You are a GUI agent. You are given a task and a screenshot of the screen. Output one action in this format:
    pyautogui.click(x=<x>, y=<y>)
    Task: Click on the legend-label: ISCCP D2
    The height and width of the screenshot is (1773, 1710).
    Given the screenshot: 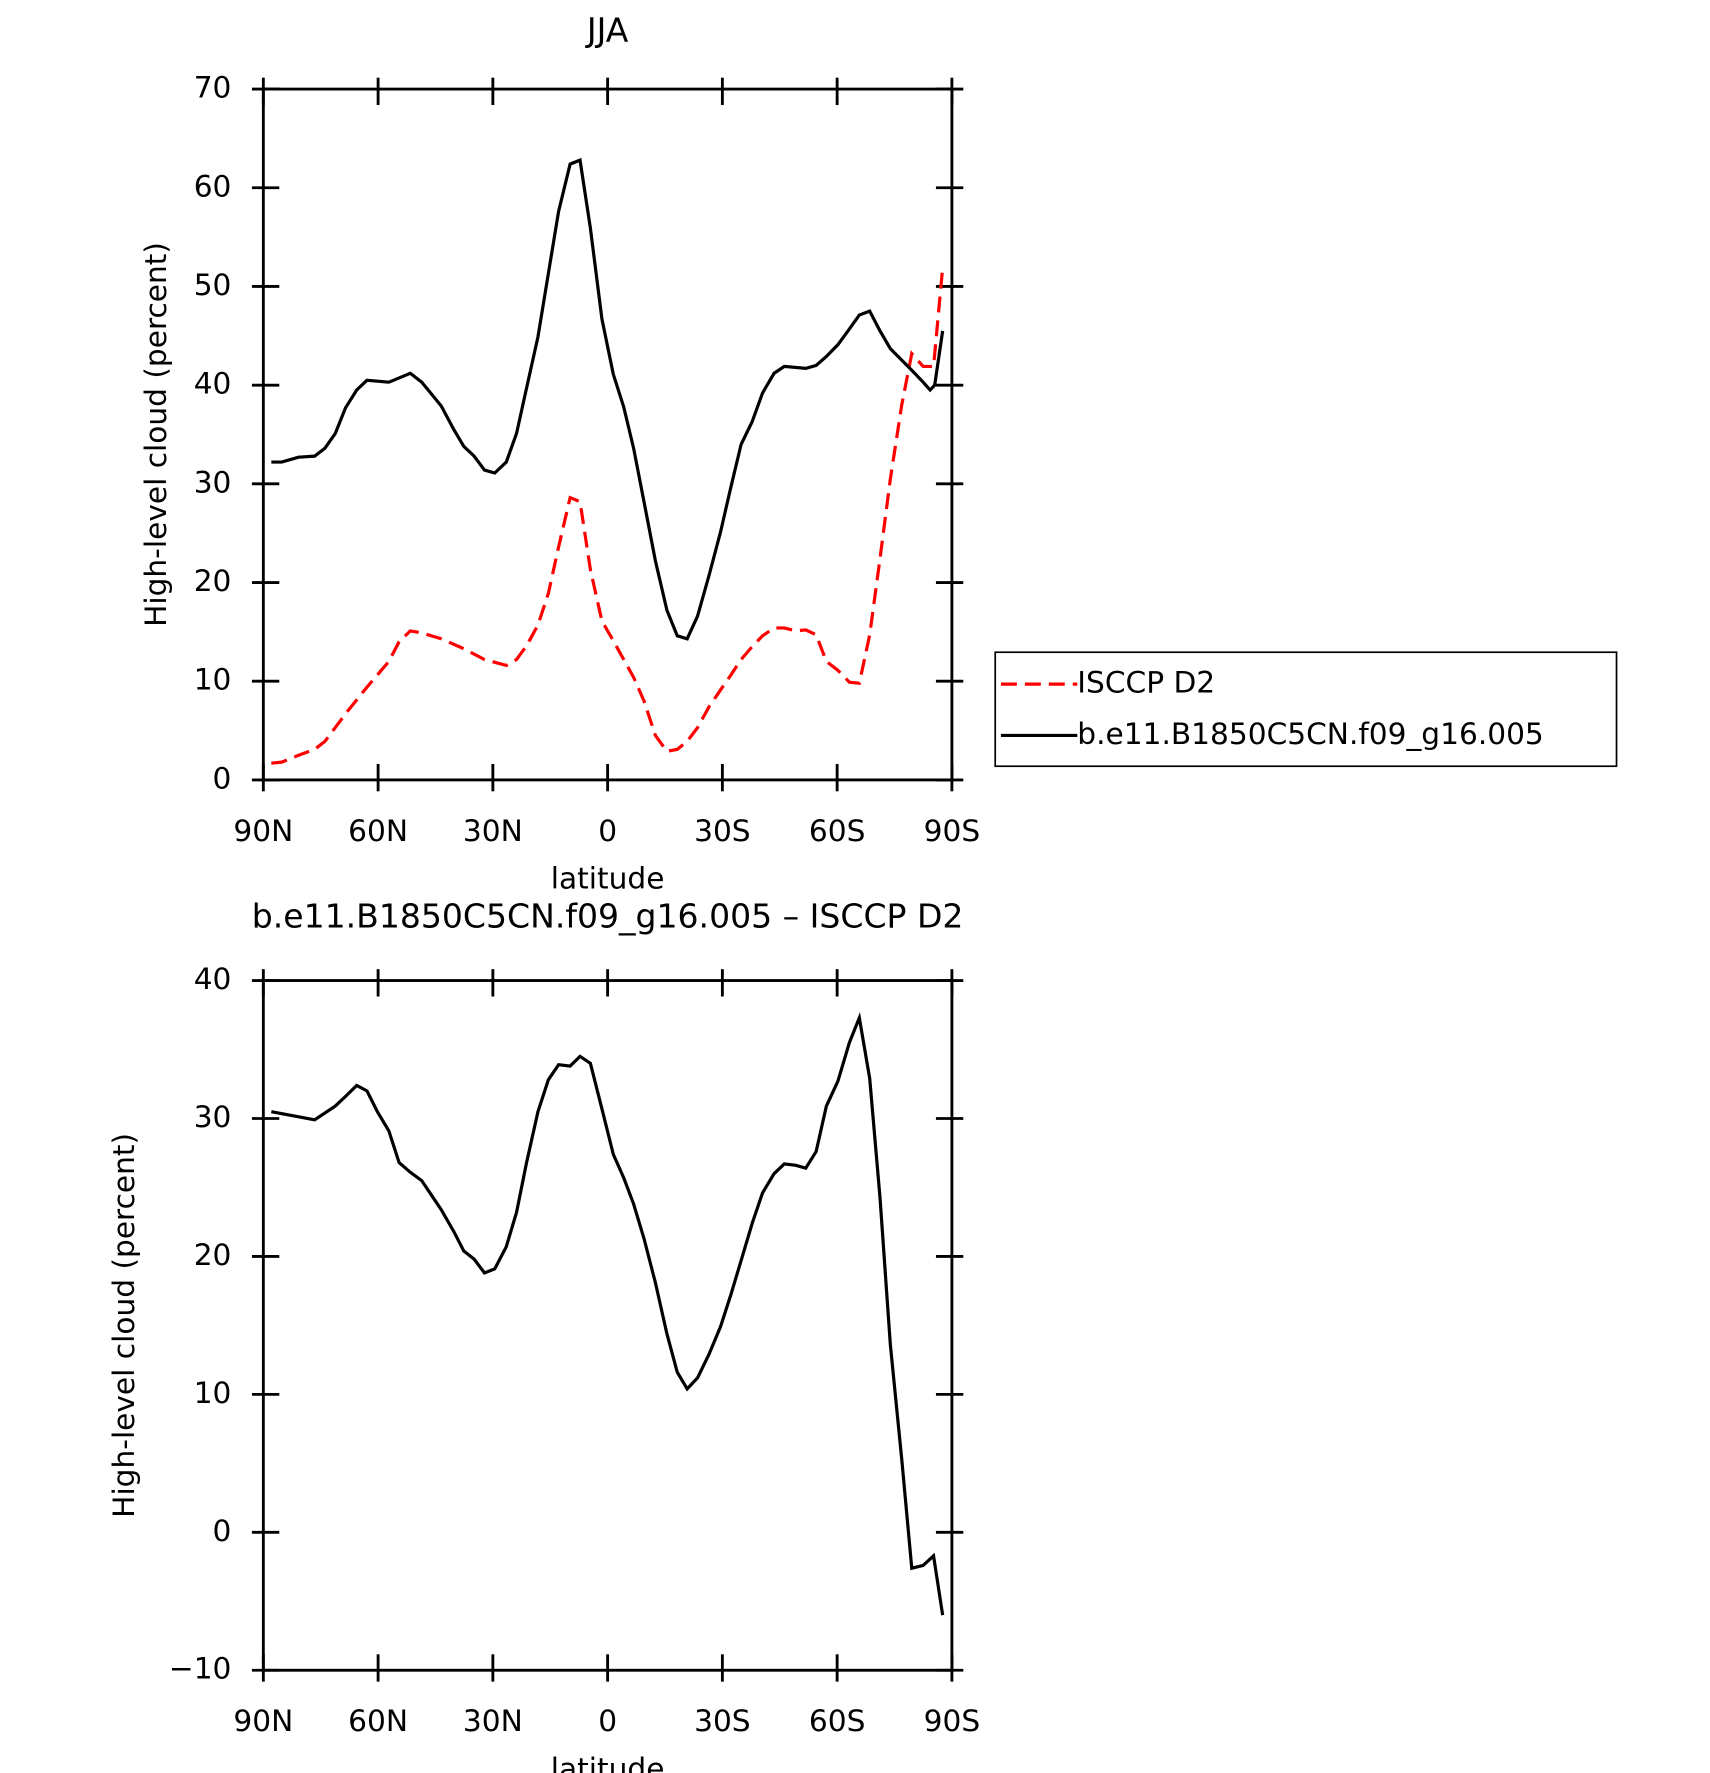 What is the action you would take?
    pyautogui.click(x=1146, y=682)
    